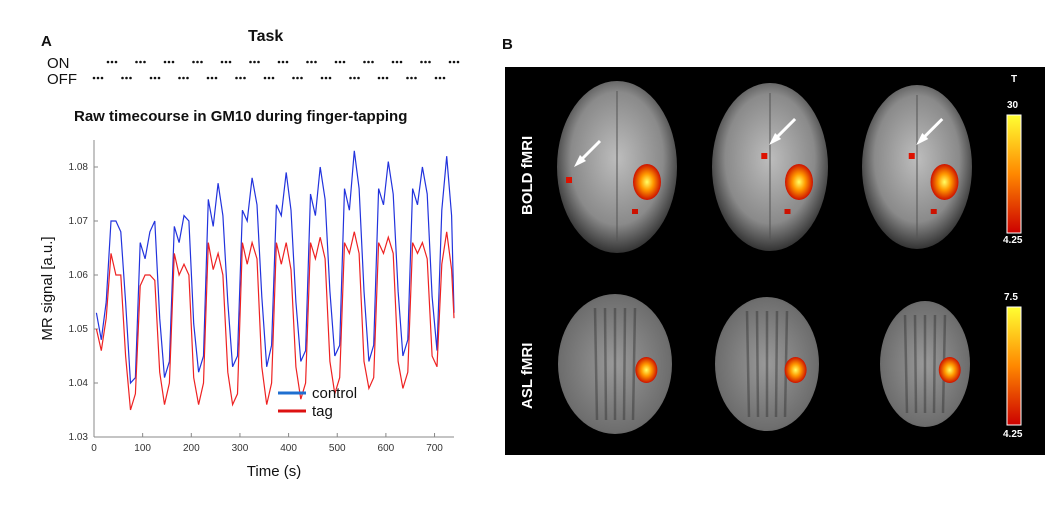 The image size is (1063, 513). What do you see at coordinates (79, 383) in the screenshot?
I see `y-tick-label: 1.04` at bounding box center [79, 383].